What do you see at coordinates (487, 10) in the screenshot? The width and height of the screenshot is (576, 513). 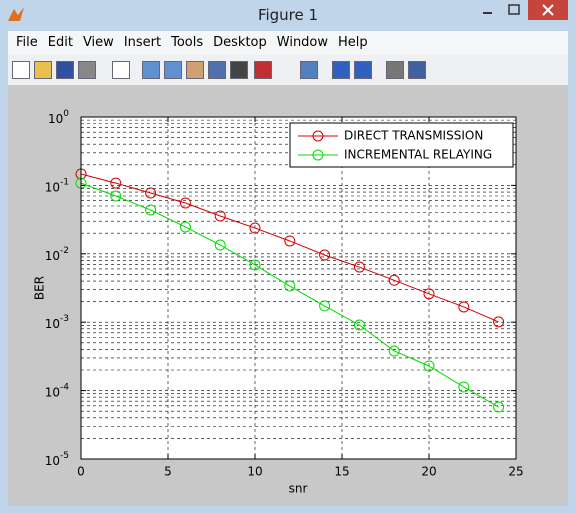 I see `minimize-button` at bounding box center [487, 10].